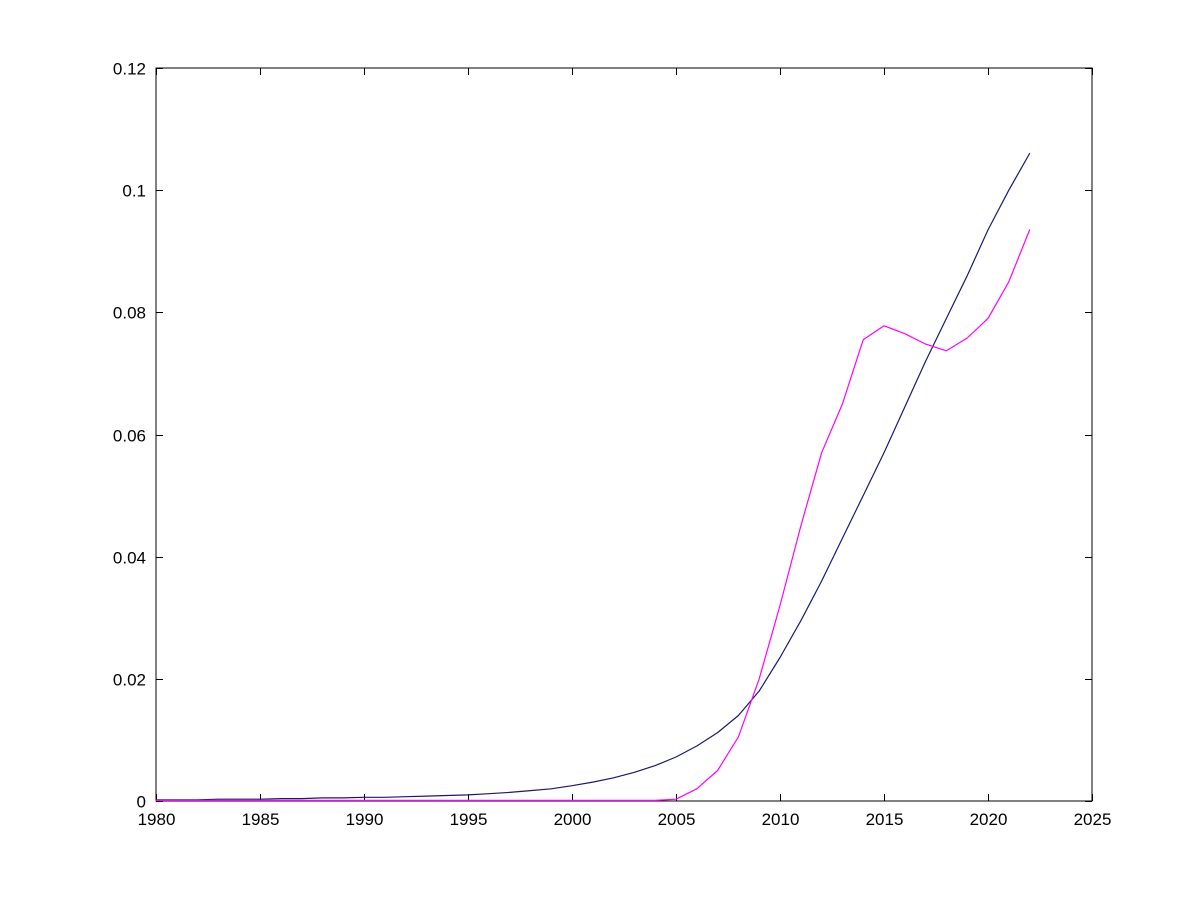  What do you see at coordinates (157, 819) in the screenshot?
I see `x-axis-tick-label: 1980` at bounding box center [157, 819].